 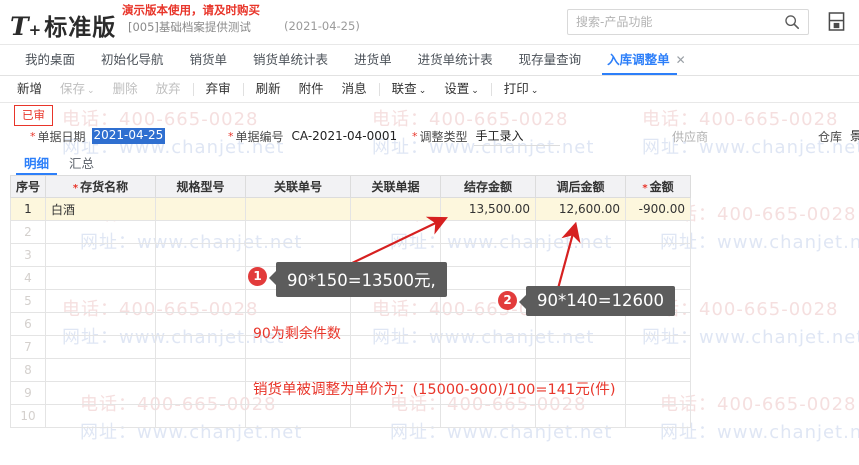 I want to click on column-header-0: 序号, so click(x=28, y=186).